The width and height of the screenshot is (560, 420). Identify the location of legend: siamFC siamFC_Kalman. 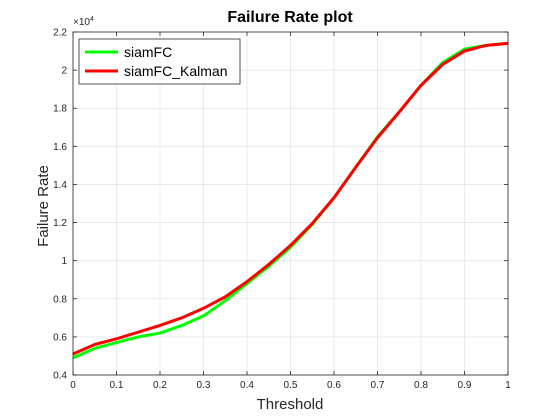
(159, 61).